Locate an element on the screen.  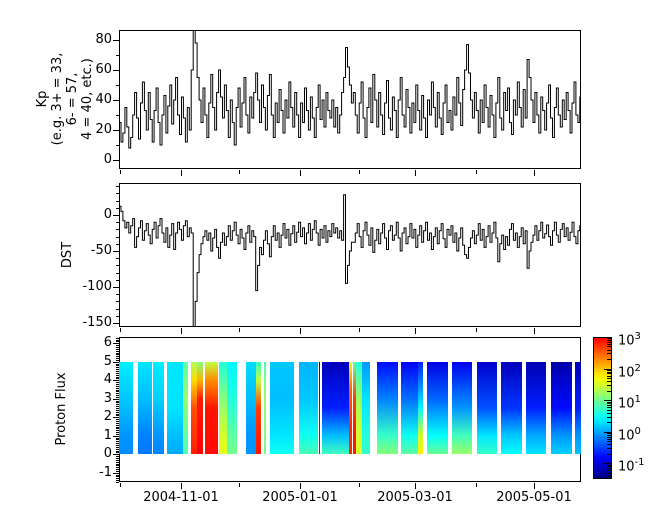
colorbar-exponent: 2 is located at coordinates (637, 368).